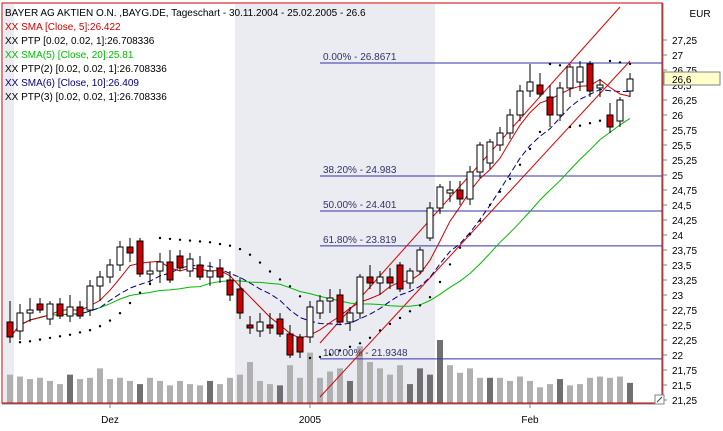  What do you see at coordinates (684, 341) in the screenshot?
I see `price-tick-label: 22,25` at bounding box center [684, 341].